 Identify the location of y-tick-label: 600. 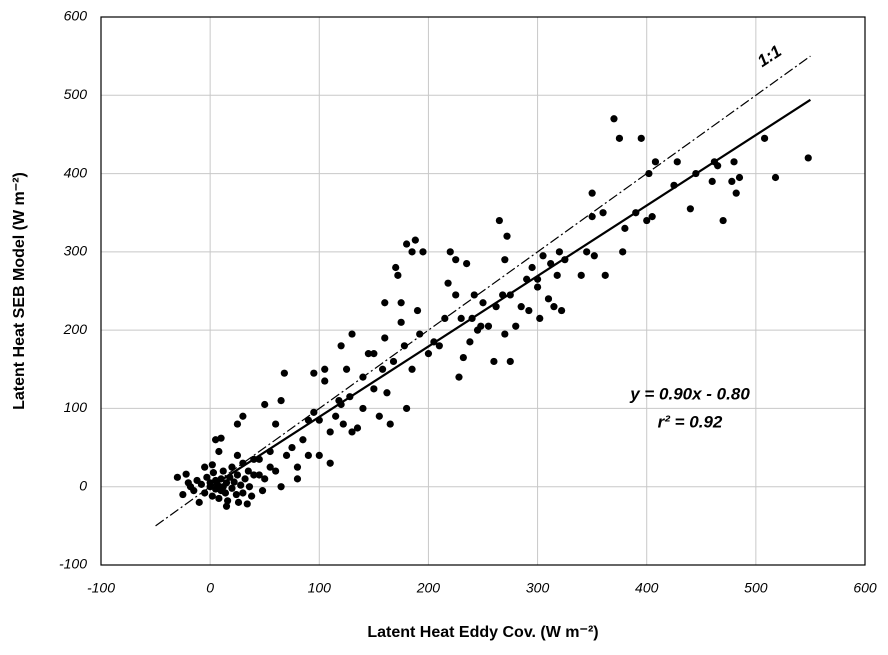
(76, 16).